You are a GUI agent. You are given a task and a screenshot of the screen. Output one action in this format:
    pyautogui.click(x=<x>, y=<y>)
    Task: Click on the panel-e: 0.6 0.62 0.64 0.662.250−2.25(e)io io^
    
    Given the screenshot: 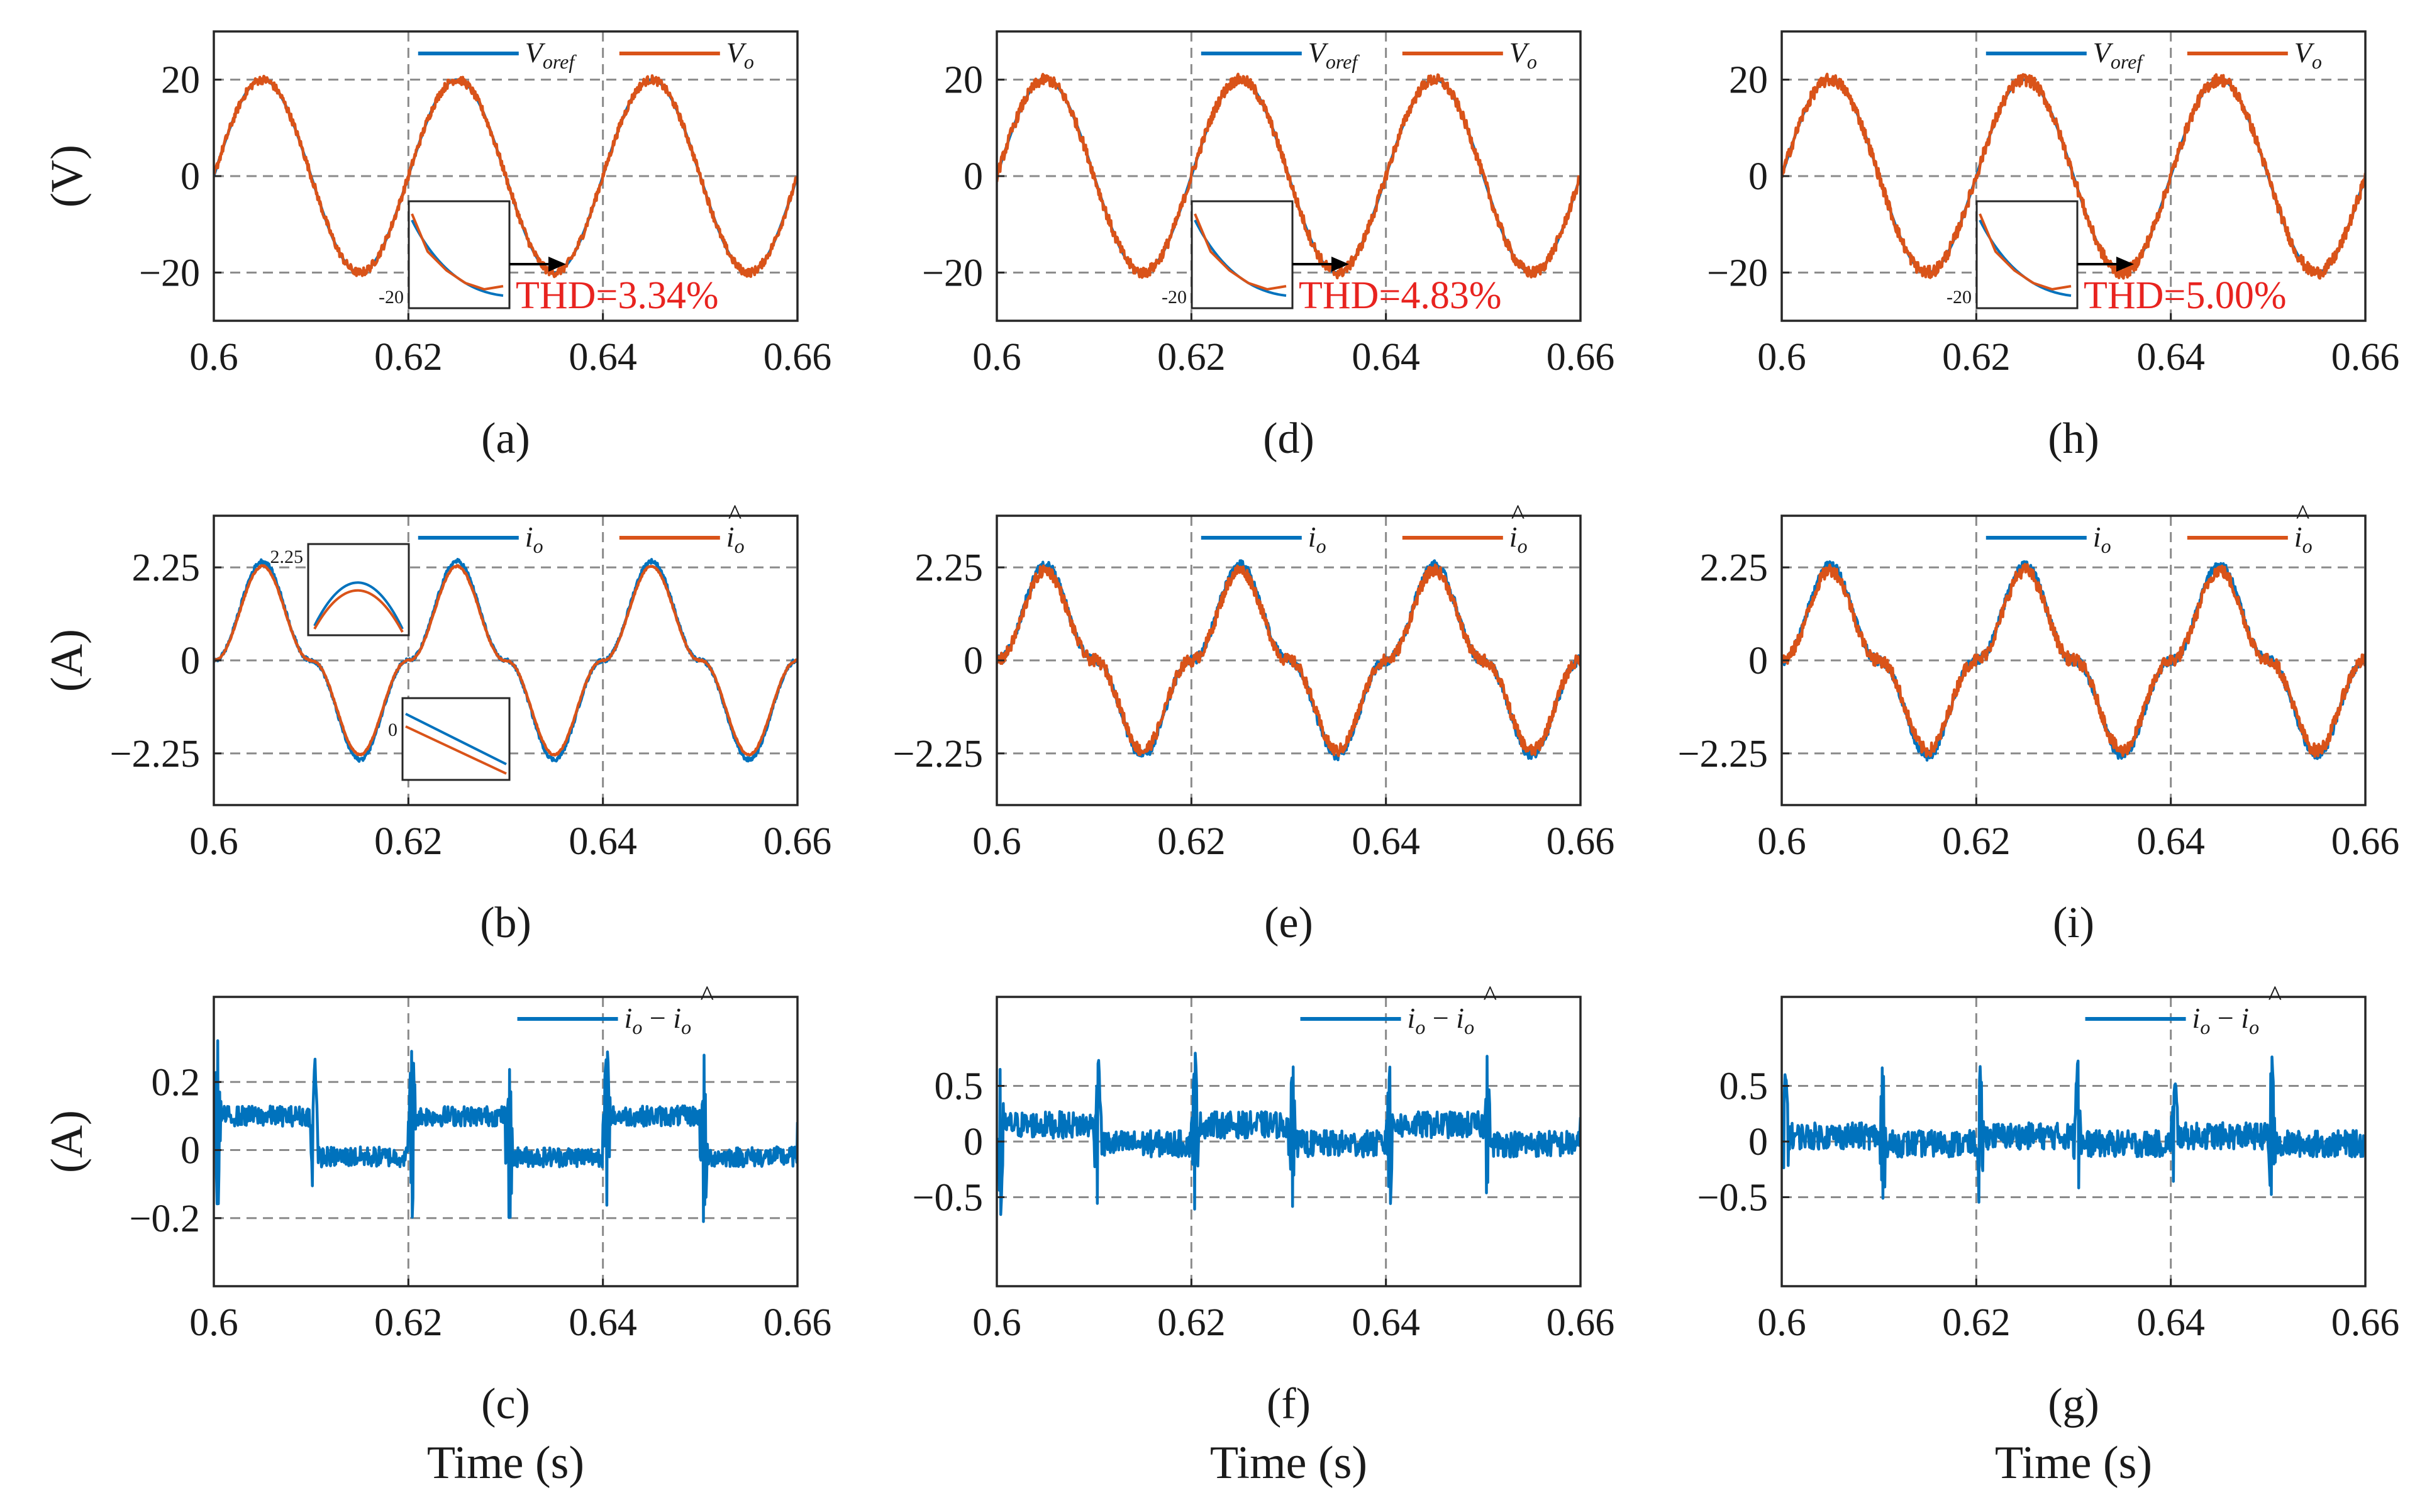 What is the action you would take?
    pyautogui.click(x=1254, y=722)
    